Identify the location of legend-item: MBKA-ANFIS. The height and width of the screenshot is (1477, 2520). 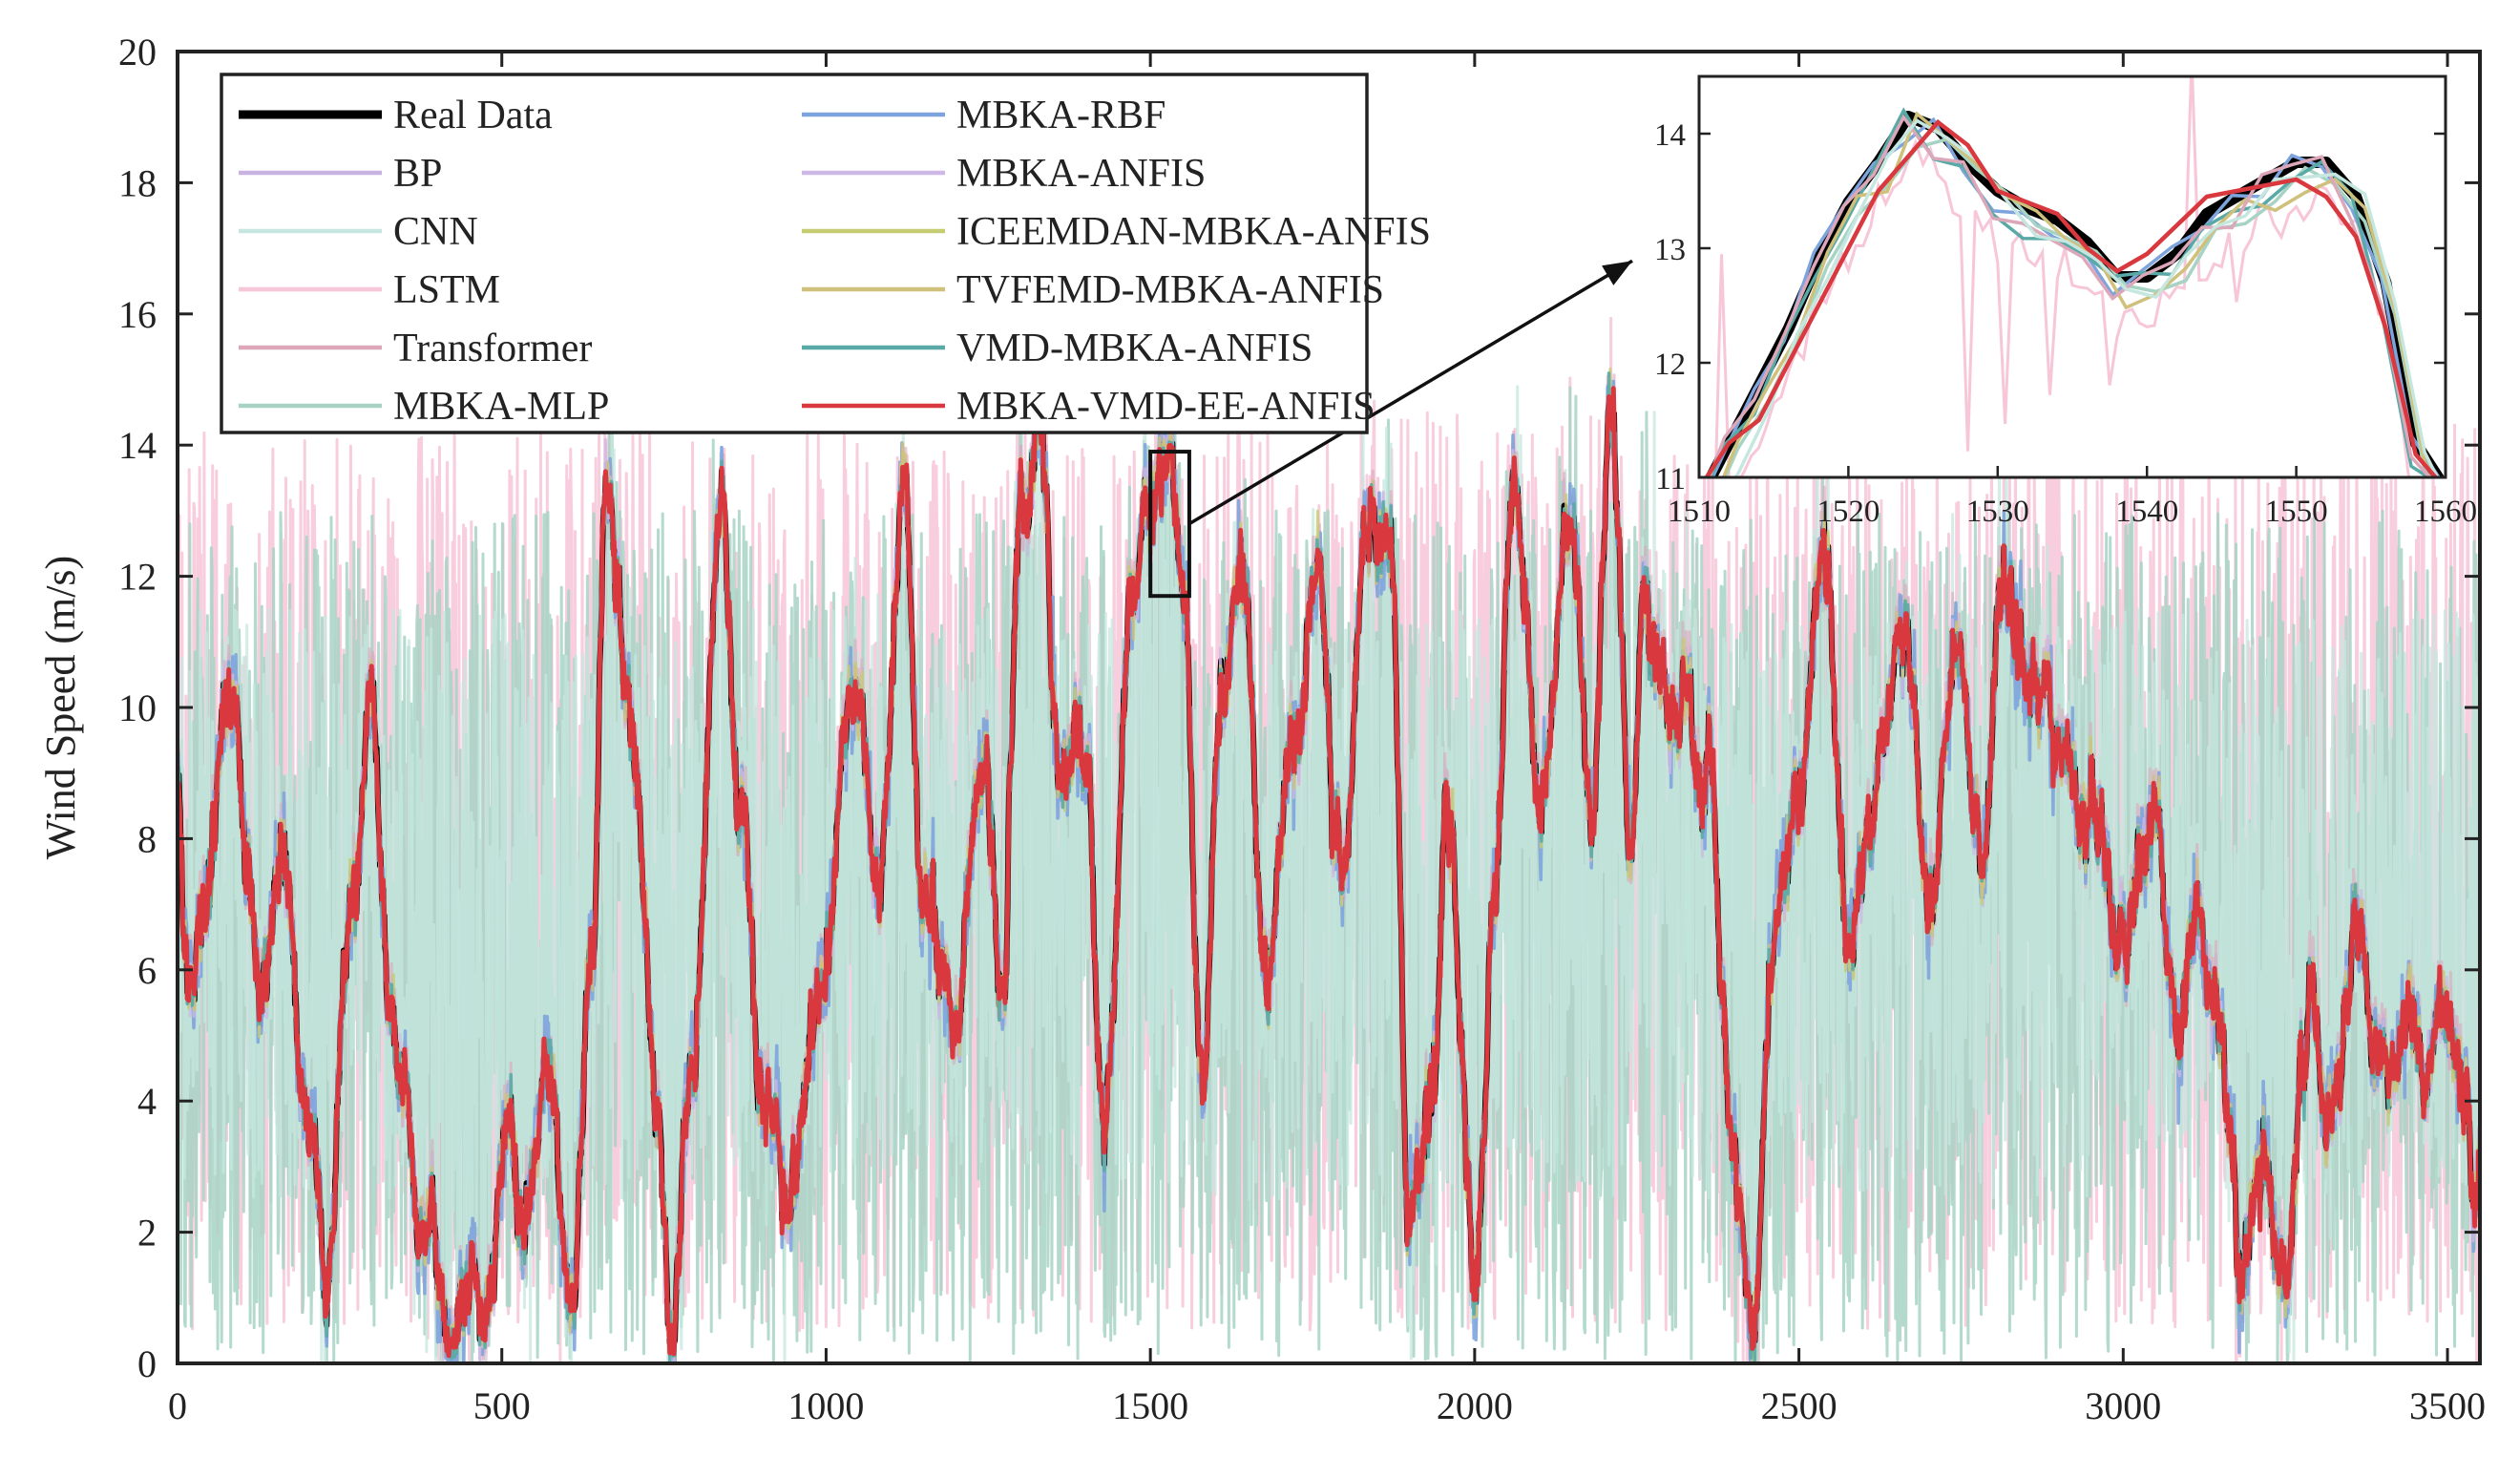
(1004, 174).